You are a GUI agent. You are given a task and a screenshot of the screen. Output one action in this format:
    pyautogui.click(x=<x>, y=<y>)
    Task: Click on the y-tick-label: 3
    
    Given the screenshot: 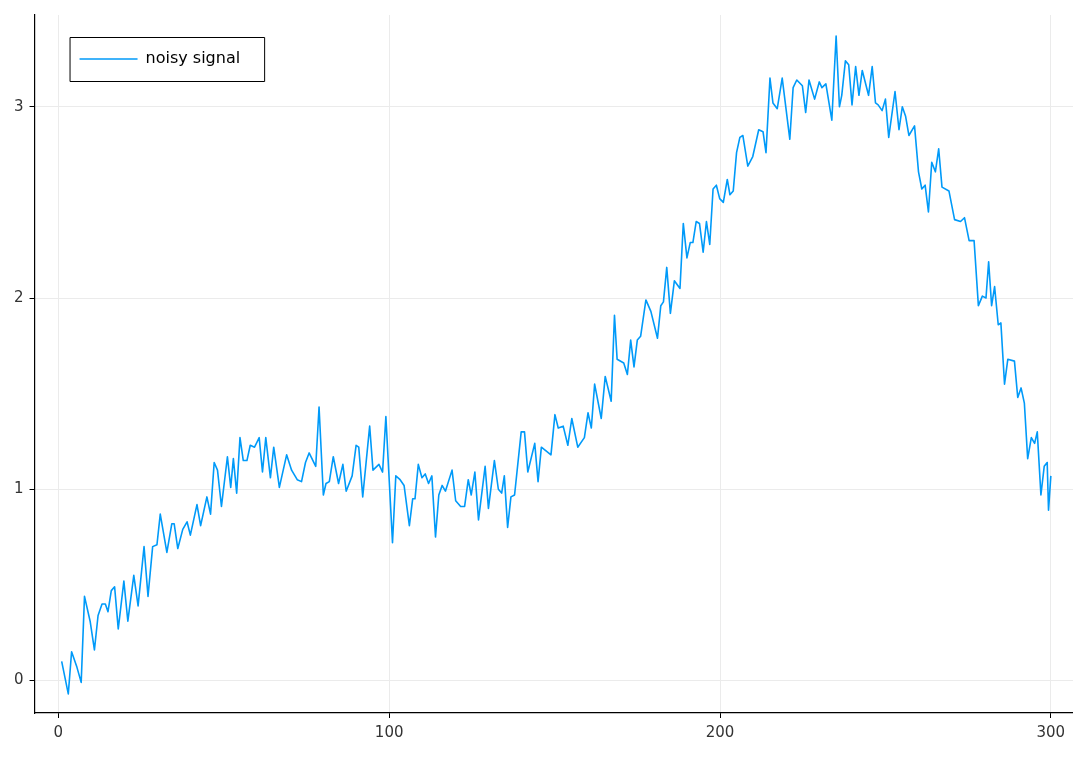 What is the action you would take?
    pyautogui.click(x=19, y=105)
    